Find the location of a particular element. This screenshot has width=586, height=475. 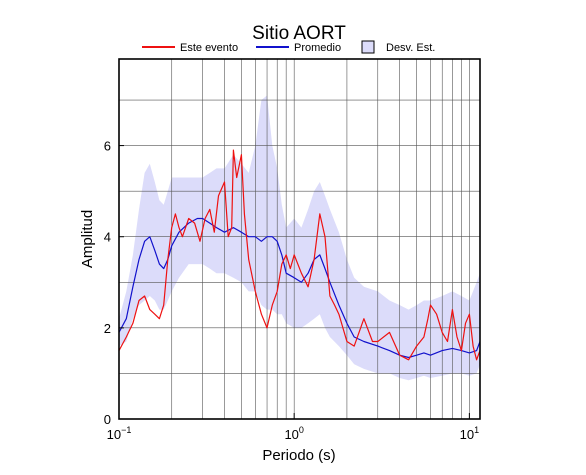

y-tick-label: 6 is located at coordinates (107, 146).